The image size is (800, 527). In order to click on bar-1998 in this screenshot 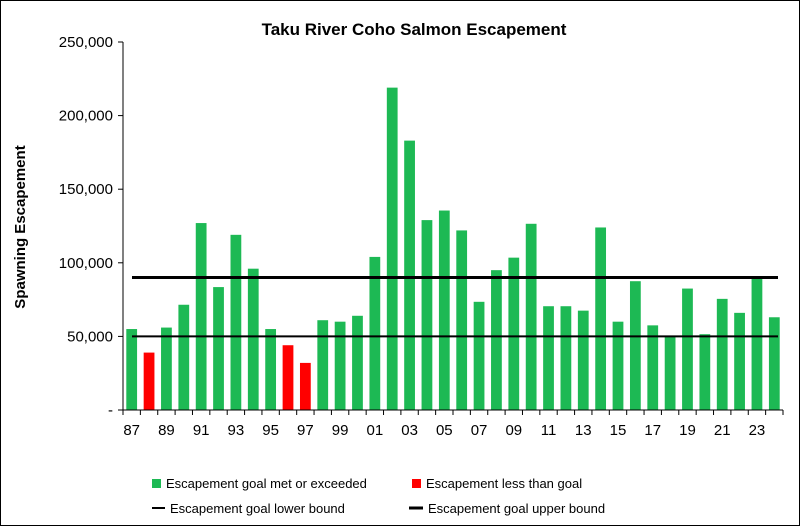, I will do `click(323, 365)`.